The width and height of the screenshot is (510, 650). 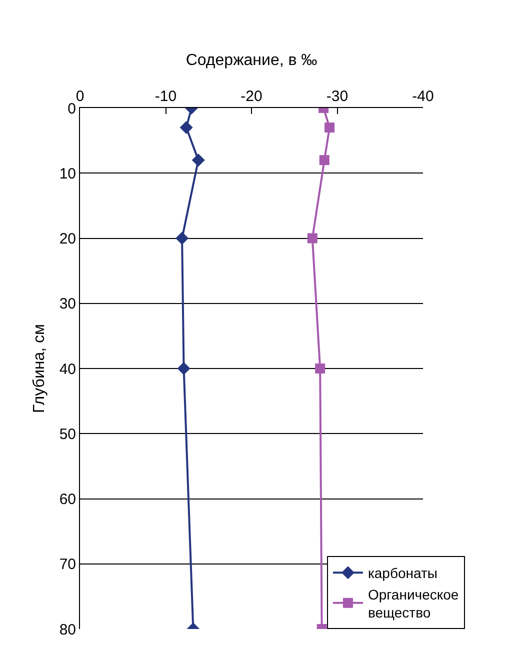 I want to click on y-tick-label: 80, so click(x=67, y=629).